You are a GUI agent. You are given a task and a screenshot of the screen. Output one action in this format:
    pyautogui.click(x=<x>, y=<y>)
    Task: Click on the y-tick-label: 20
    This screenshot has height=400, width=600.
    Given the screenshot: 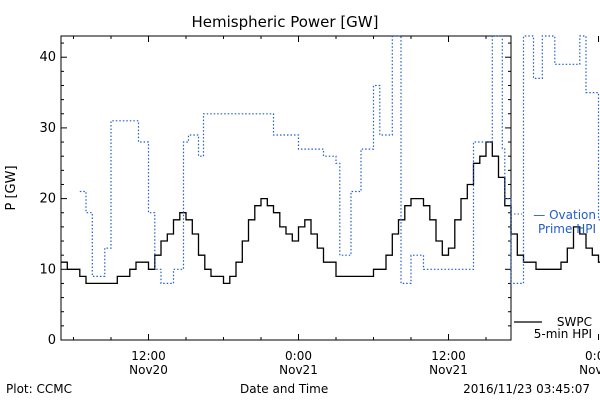 What is the action you would take?
    pyautogui.click(x=47, y=199)
    